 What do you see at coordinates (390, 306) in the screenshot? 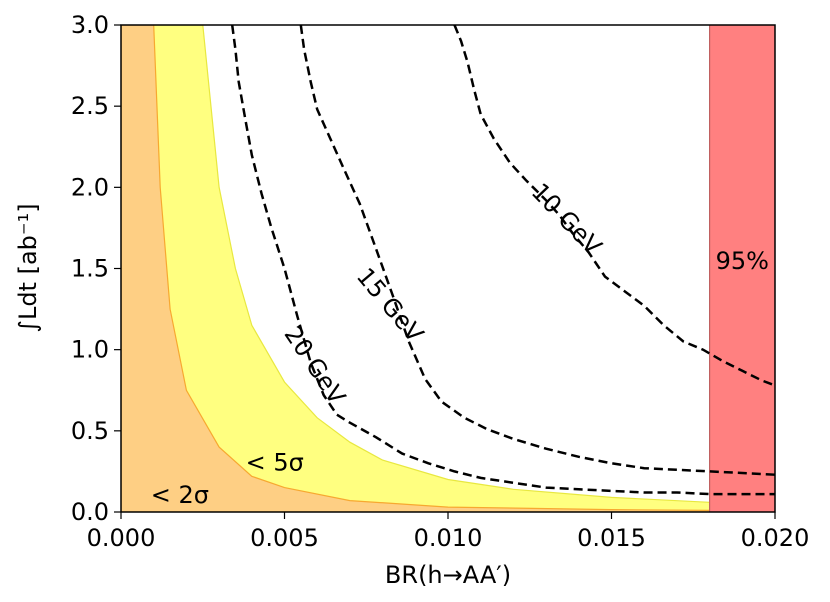
I see `annotation-15-gev: 15 GeV` at bounding box center [390, 306].